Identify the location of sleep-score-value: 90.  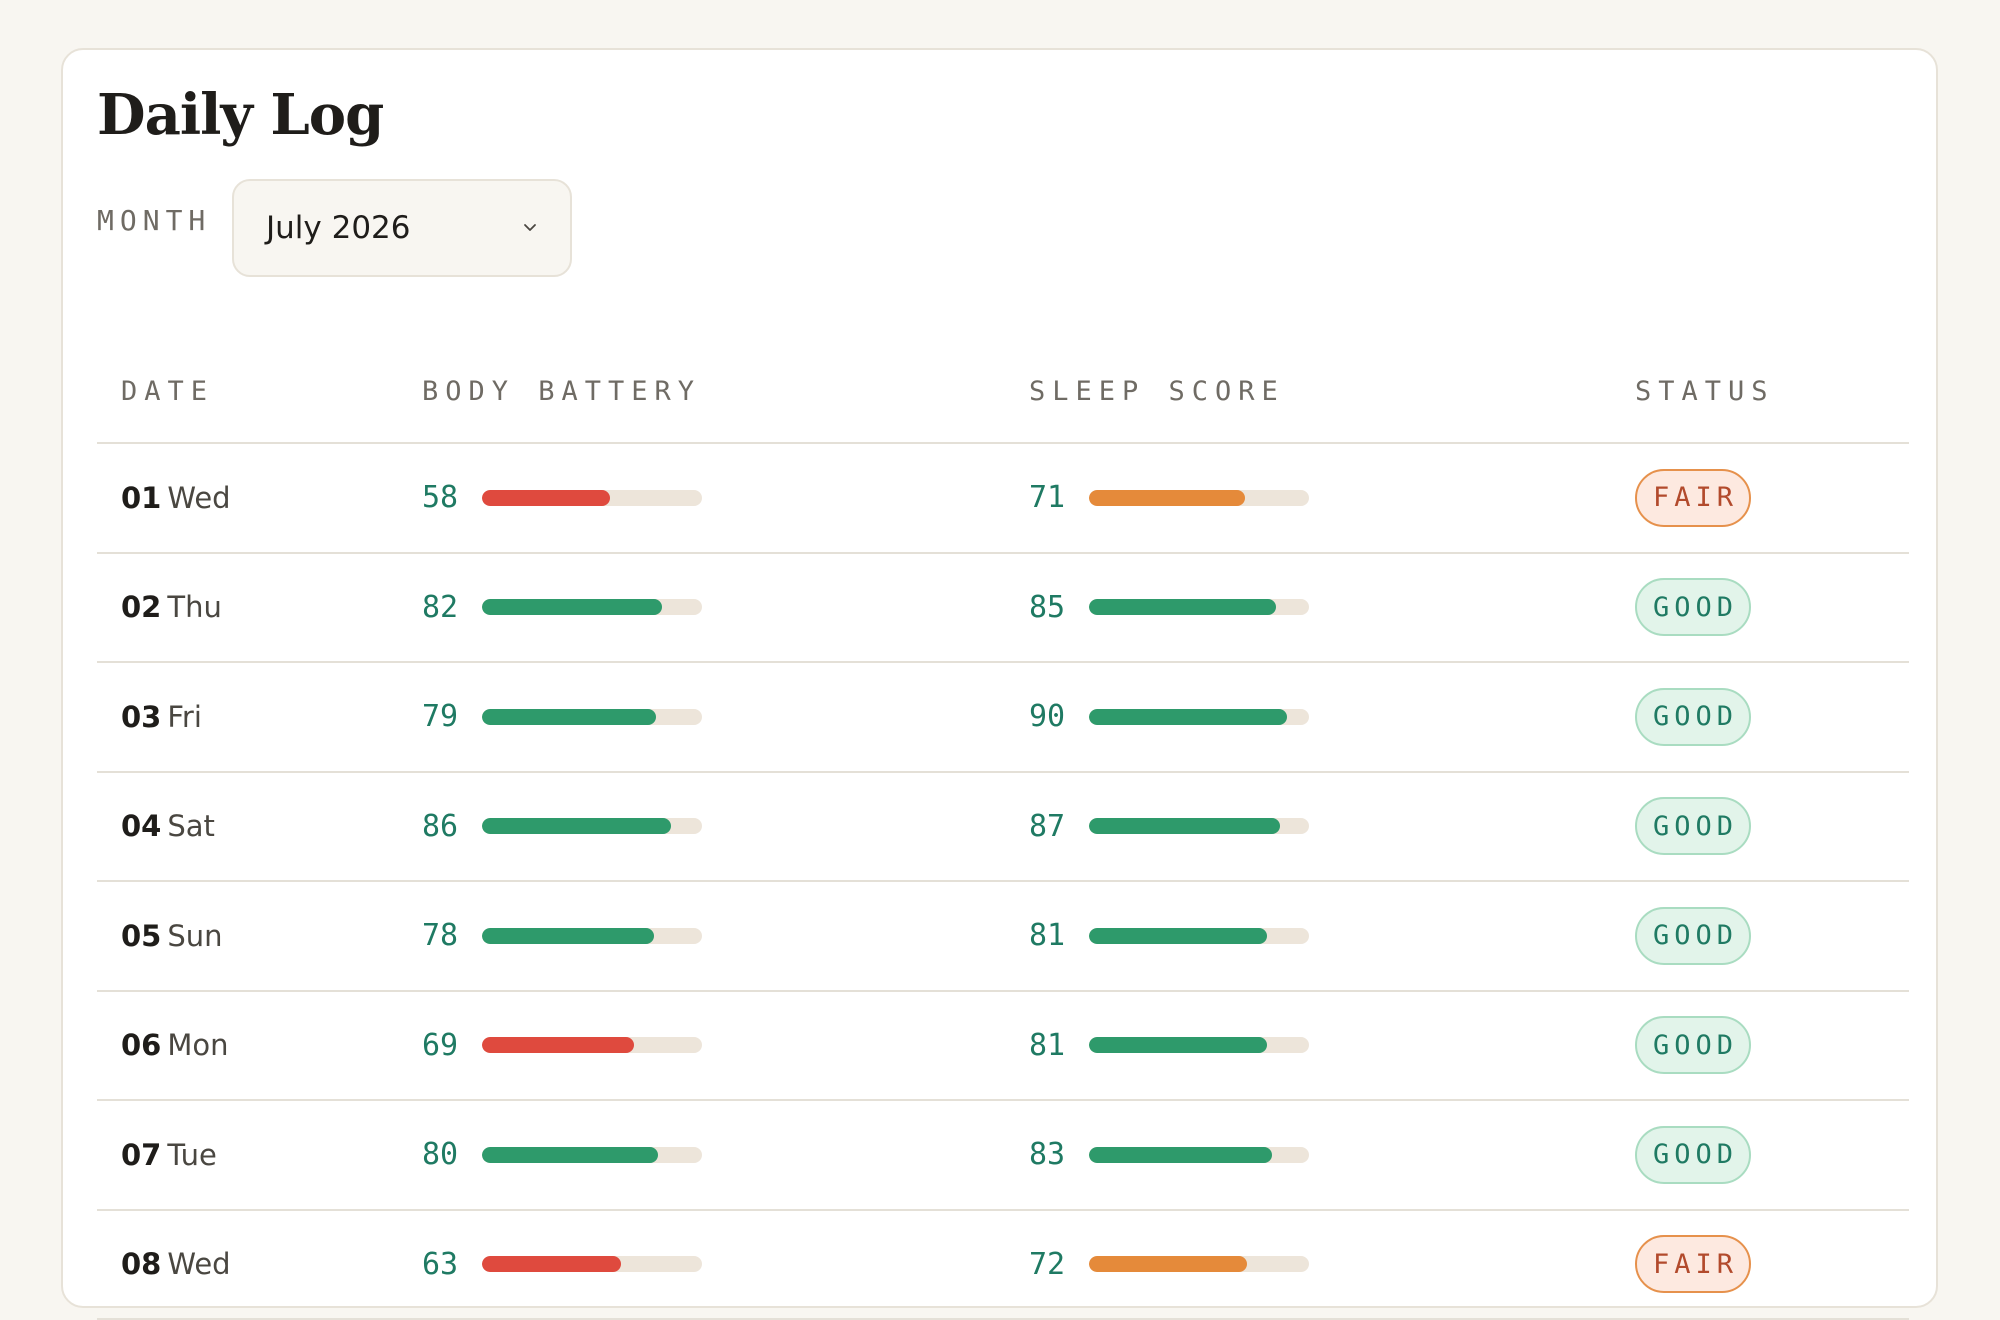
(1059, 716).